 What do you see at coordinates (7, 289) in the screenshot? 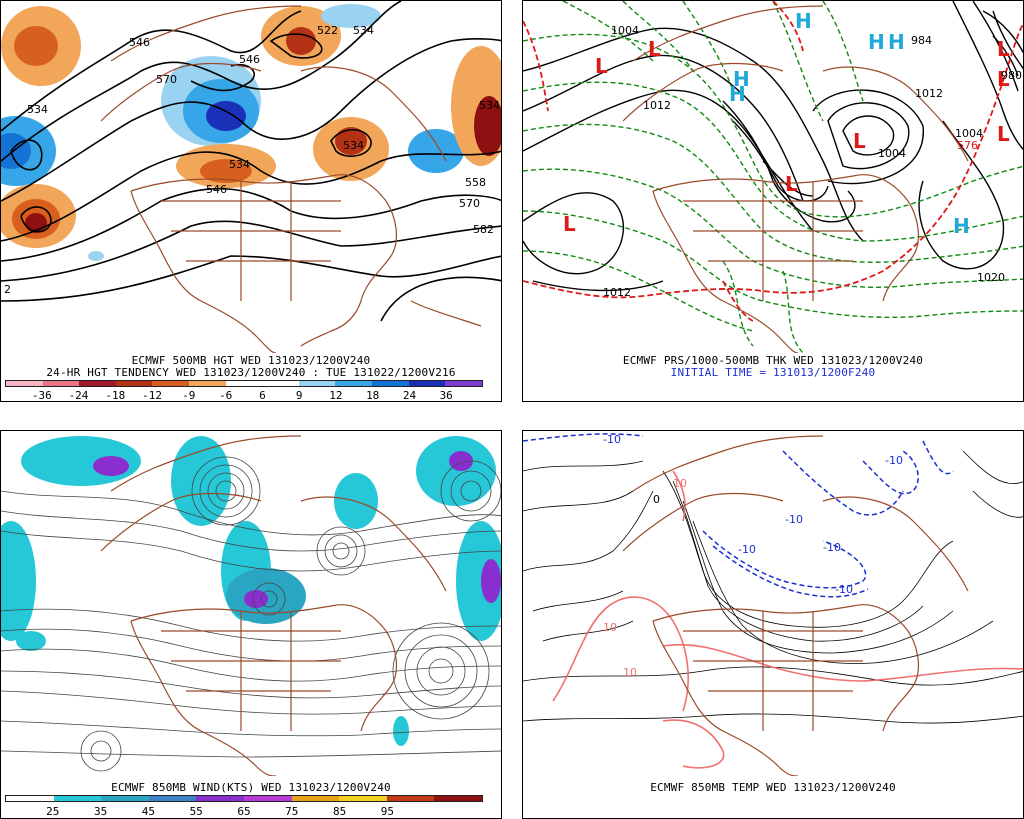
I see `contour-label: 2` at bounding box center [7, 289].